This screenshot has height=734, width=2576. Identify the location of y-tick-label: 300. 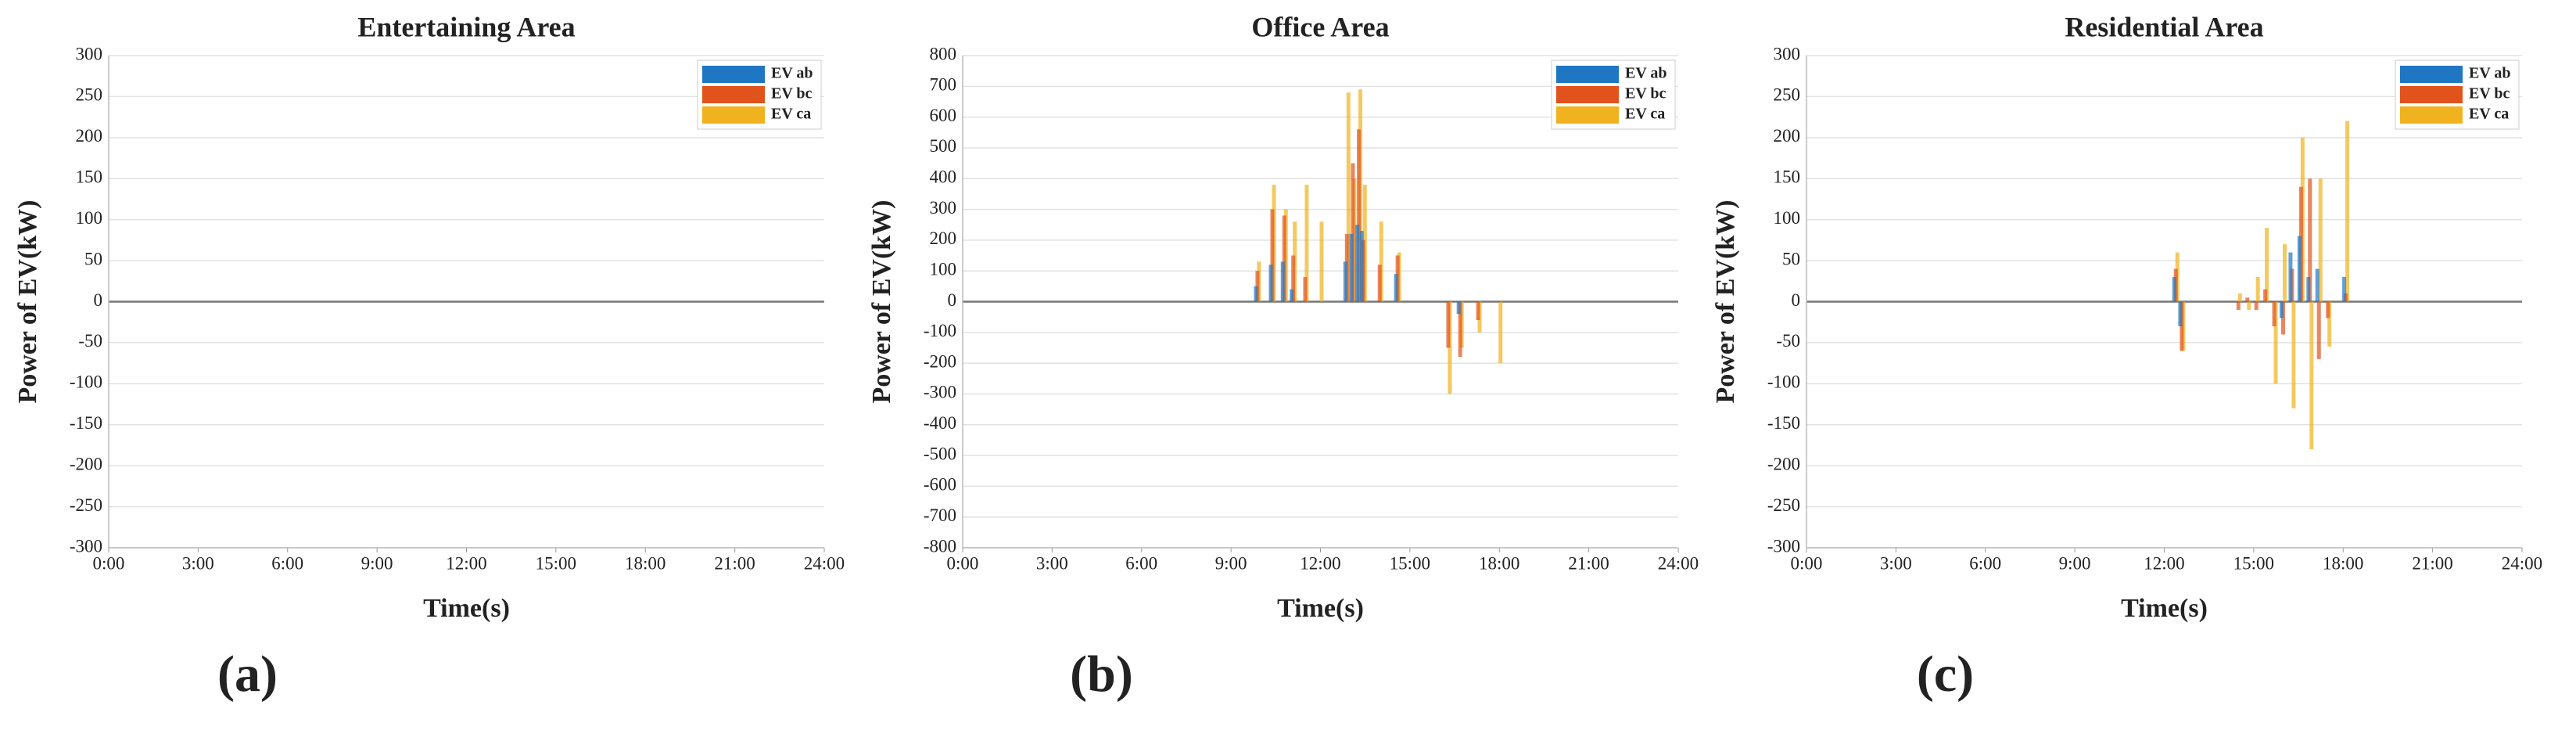
(943, 208).